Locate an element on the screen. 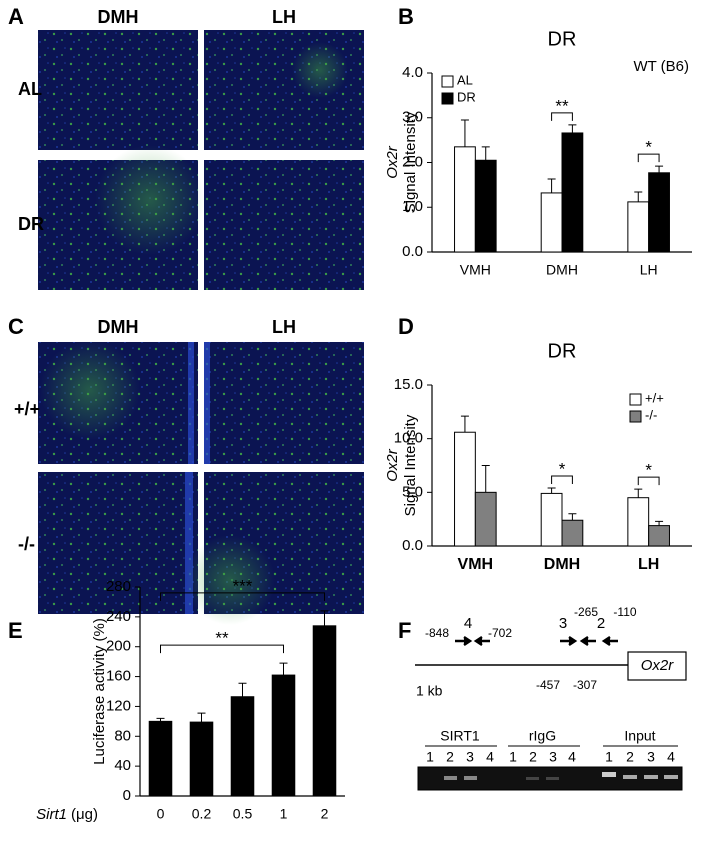  y-tick-label: 120 is located at coordinates (118, 705).